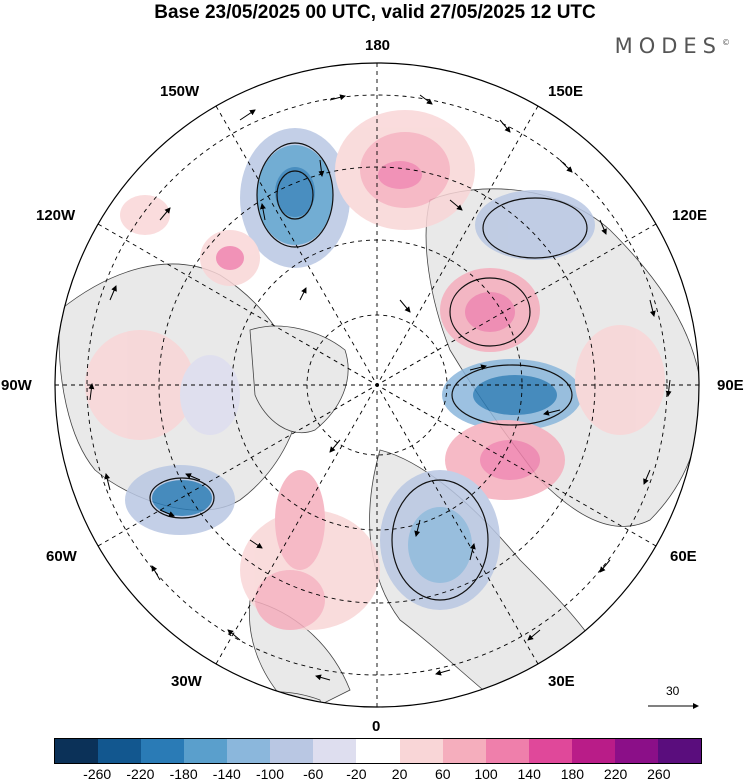 The width and height of the screenshot is (750, 783). Describe the element at coordinates (376, 726) in the screenshot. I see `lon-label-0: 0` at that location.